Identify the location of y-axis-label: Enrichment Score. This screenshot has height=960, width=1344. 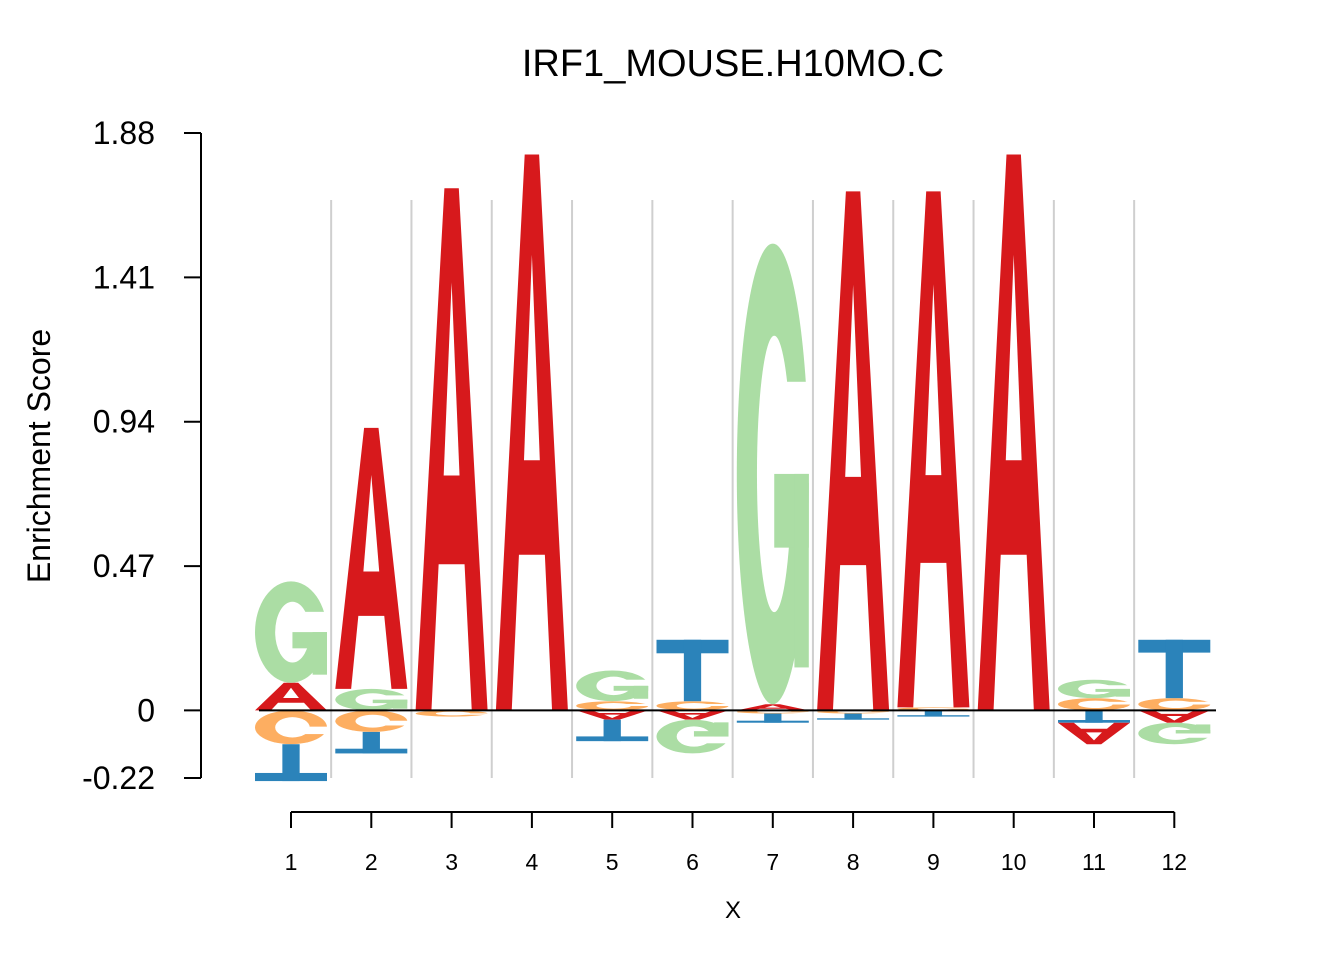
(39, 456).